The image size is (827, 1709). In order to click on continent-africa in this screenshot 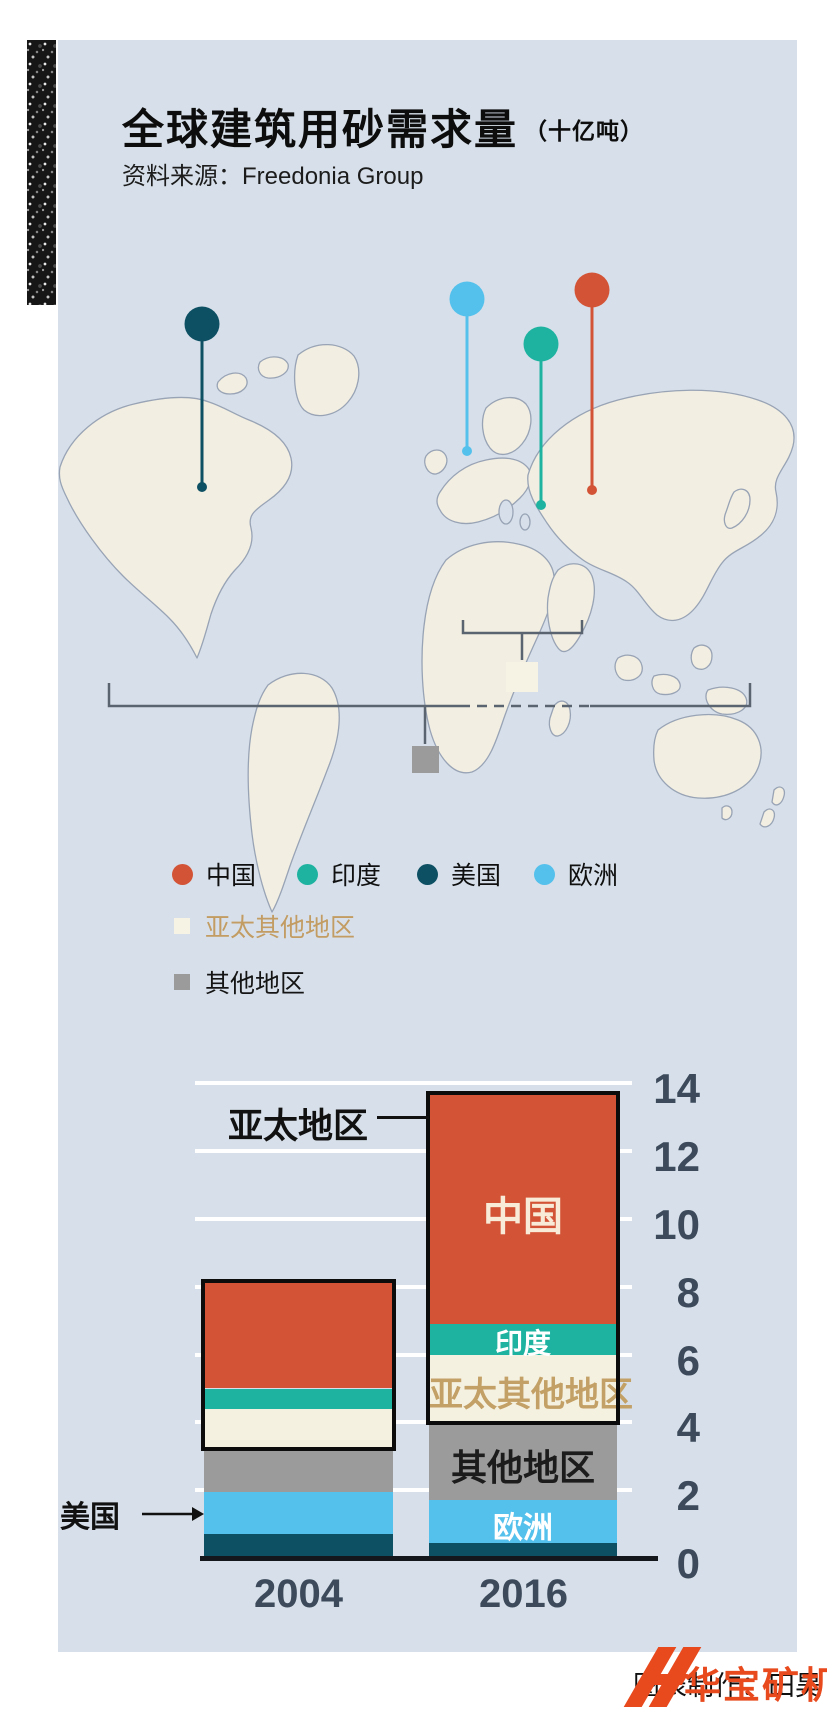, I will do `click(488, 657)`.